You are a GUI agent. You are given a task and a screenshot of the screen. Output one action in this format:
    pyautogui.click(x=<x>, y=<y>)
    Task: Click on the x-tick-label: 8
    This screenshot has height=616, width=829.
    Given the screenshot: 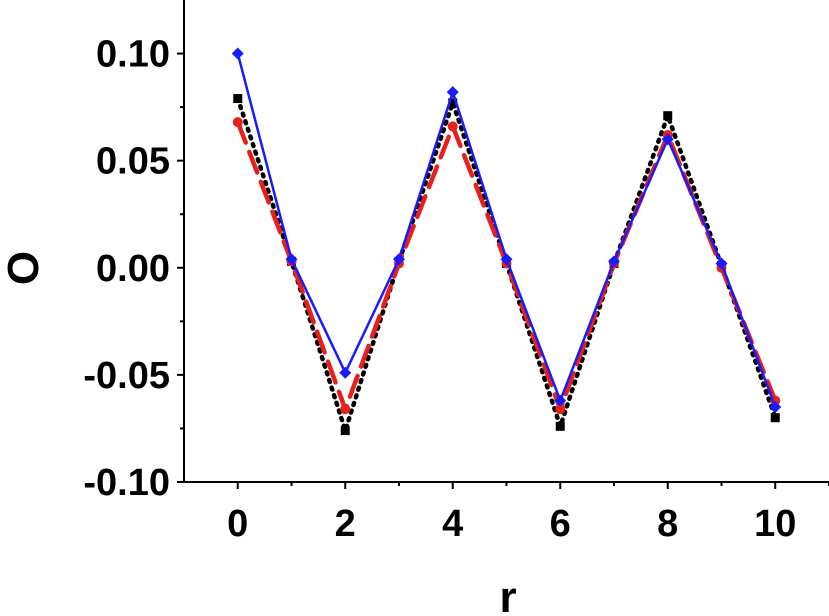 What is the action you would take?
    pyautogui.click(x=667, y=524)
    